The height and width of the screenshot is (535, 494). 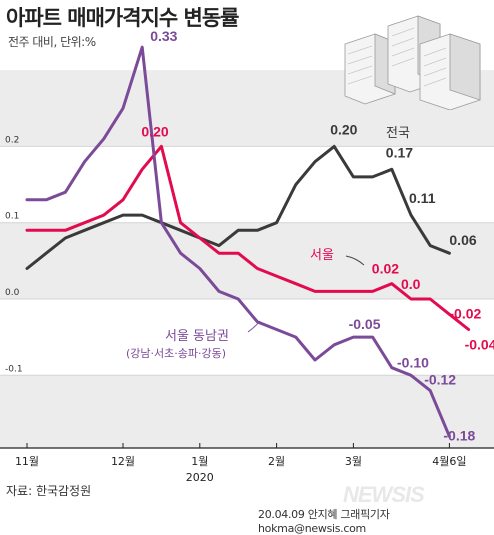 What do you see at coordinates (365, 324) in the screenshot?
I see `data-label: -0.05` at bounding box center [365, 324].